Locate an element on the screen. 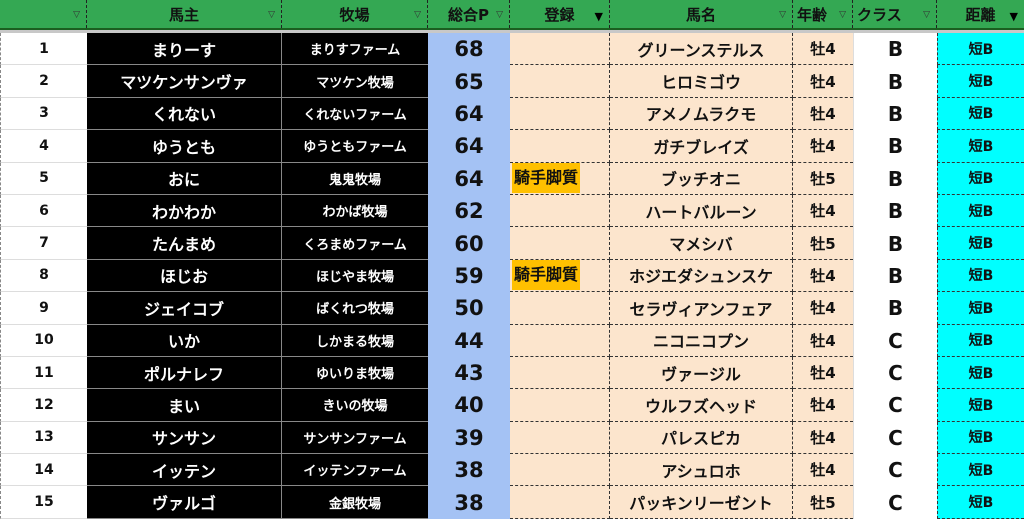 This screenshot has width=1024, height=519. farm-cell: ほじやま牧場 is located at coordinates (355, 276).